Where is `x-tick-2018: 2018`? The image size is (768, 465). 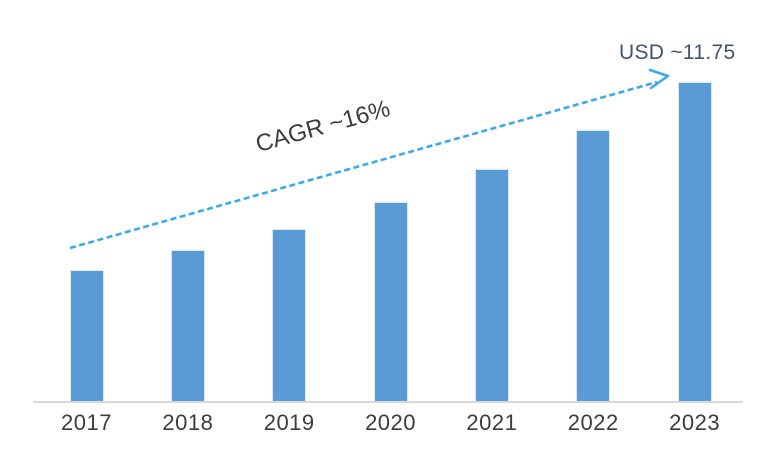 x-tick-2018: 2018 is located at coordinates (188, 422).